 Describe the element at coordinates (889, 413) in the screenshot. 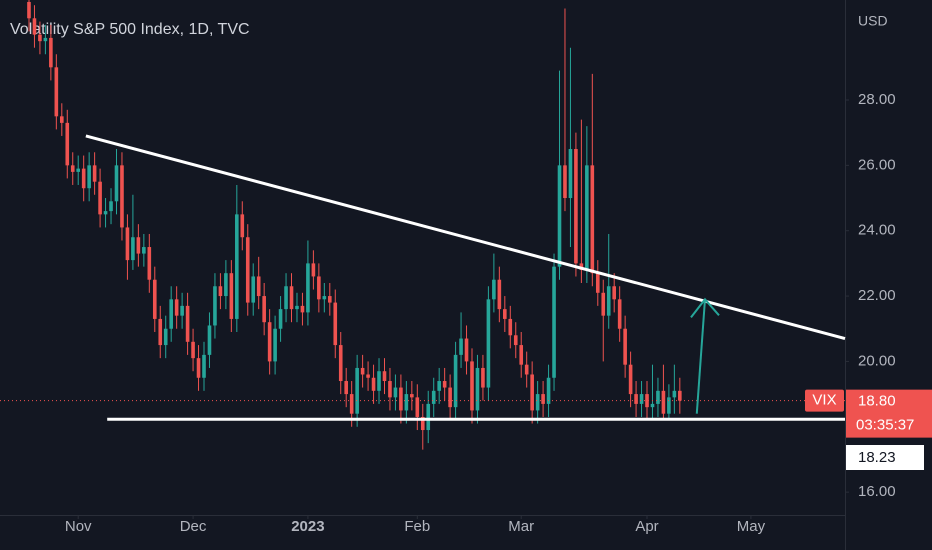

I see `last-price-box` at that location.